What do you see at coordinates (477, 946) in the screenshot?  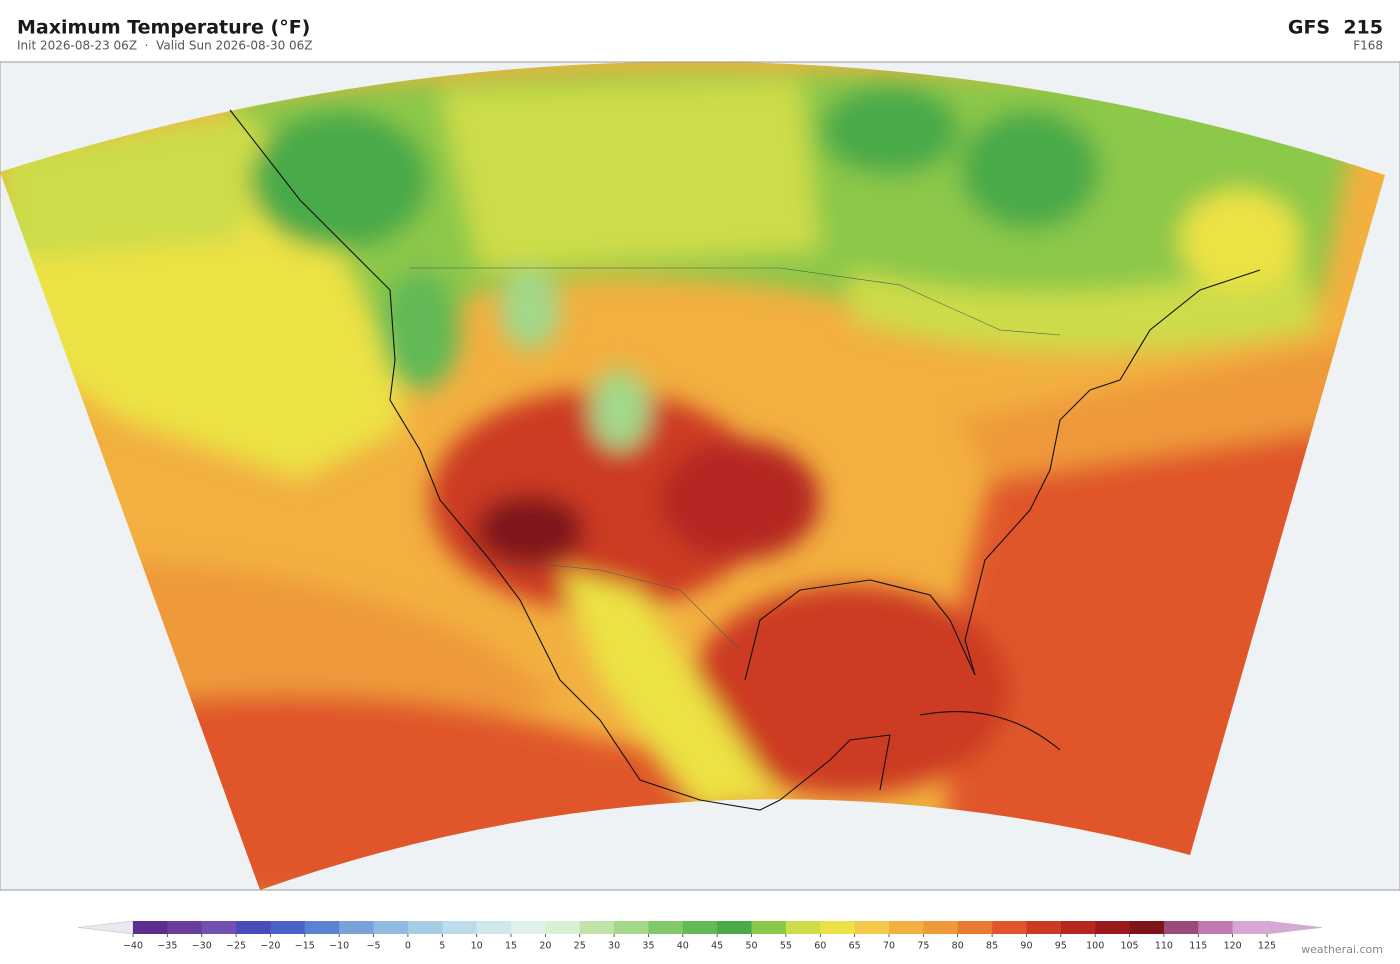 I see `colorbar-tick-label: 10` at bounding box center [477, 946].